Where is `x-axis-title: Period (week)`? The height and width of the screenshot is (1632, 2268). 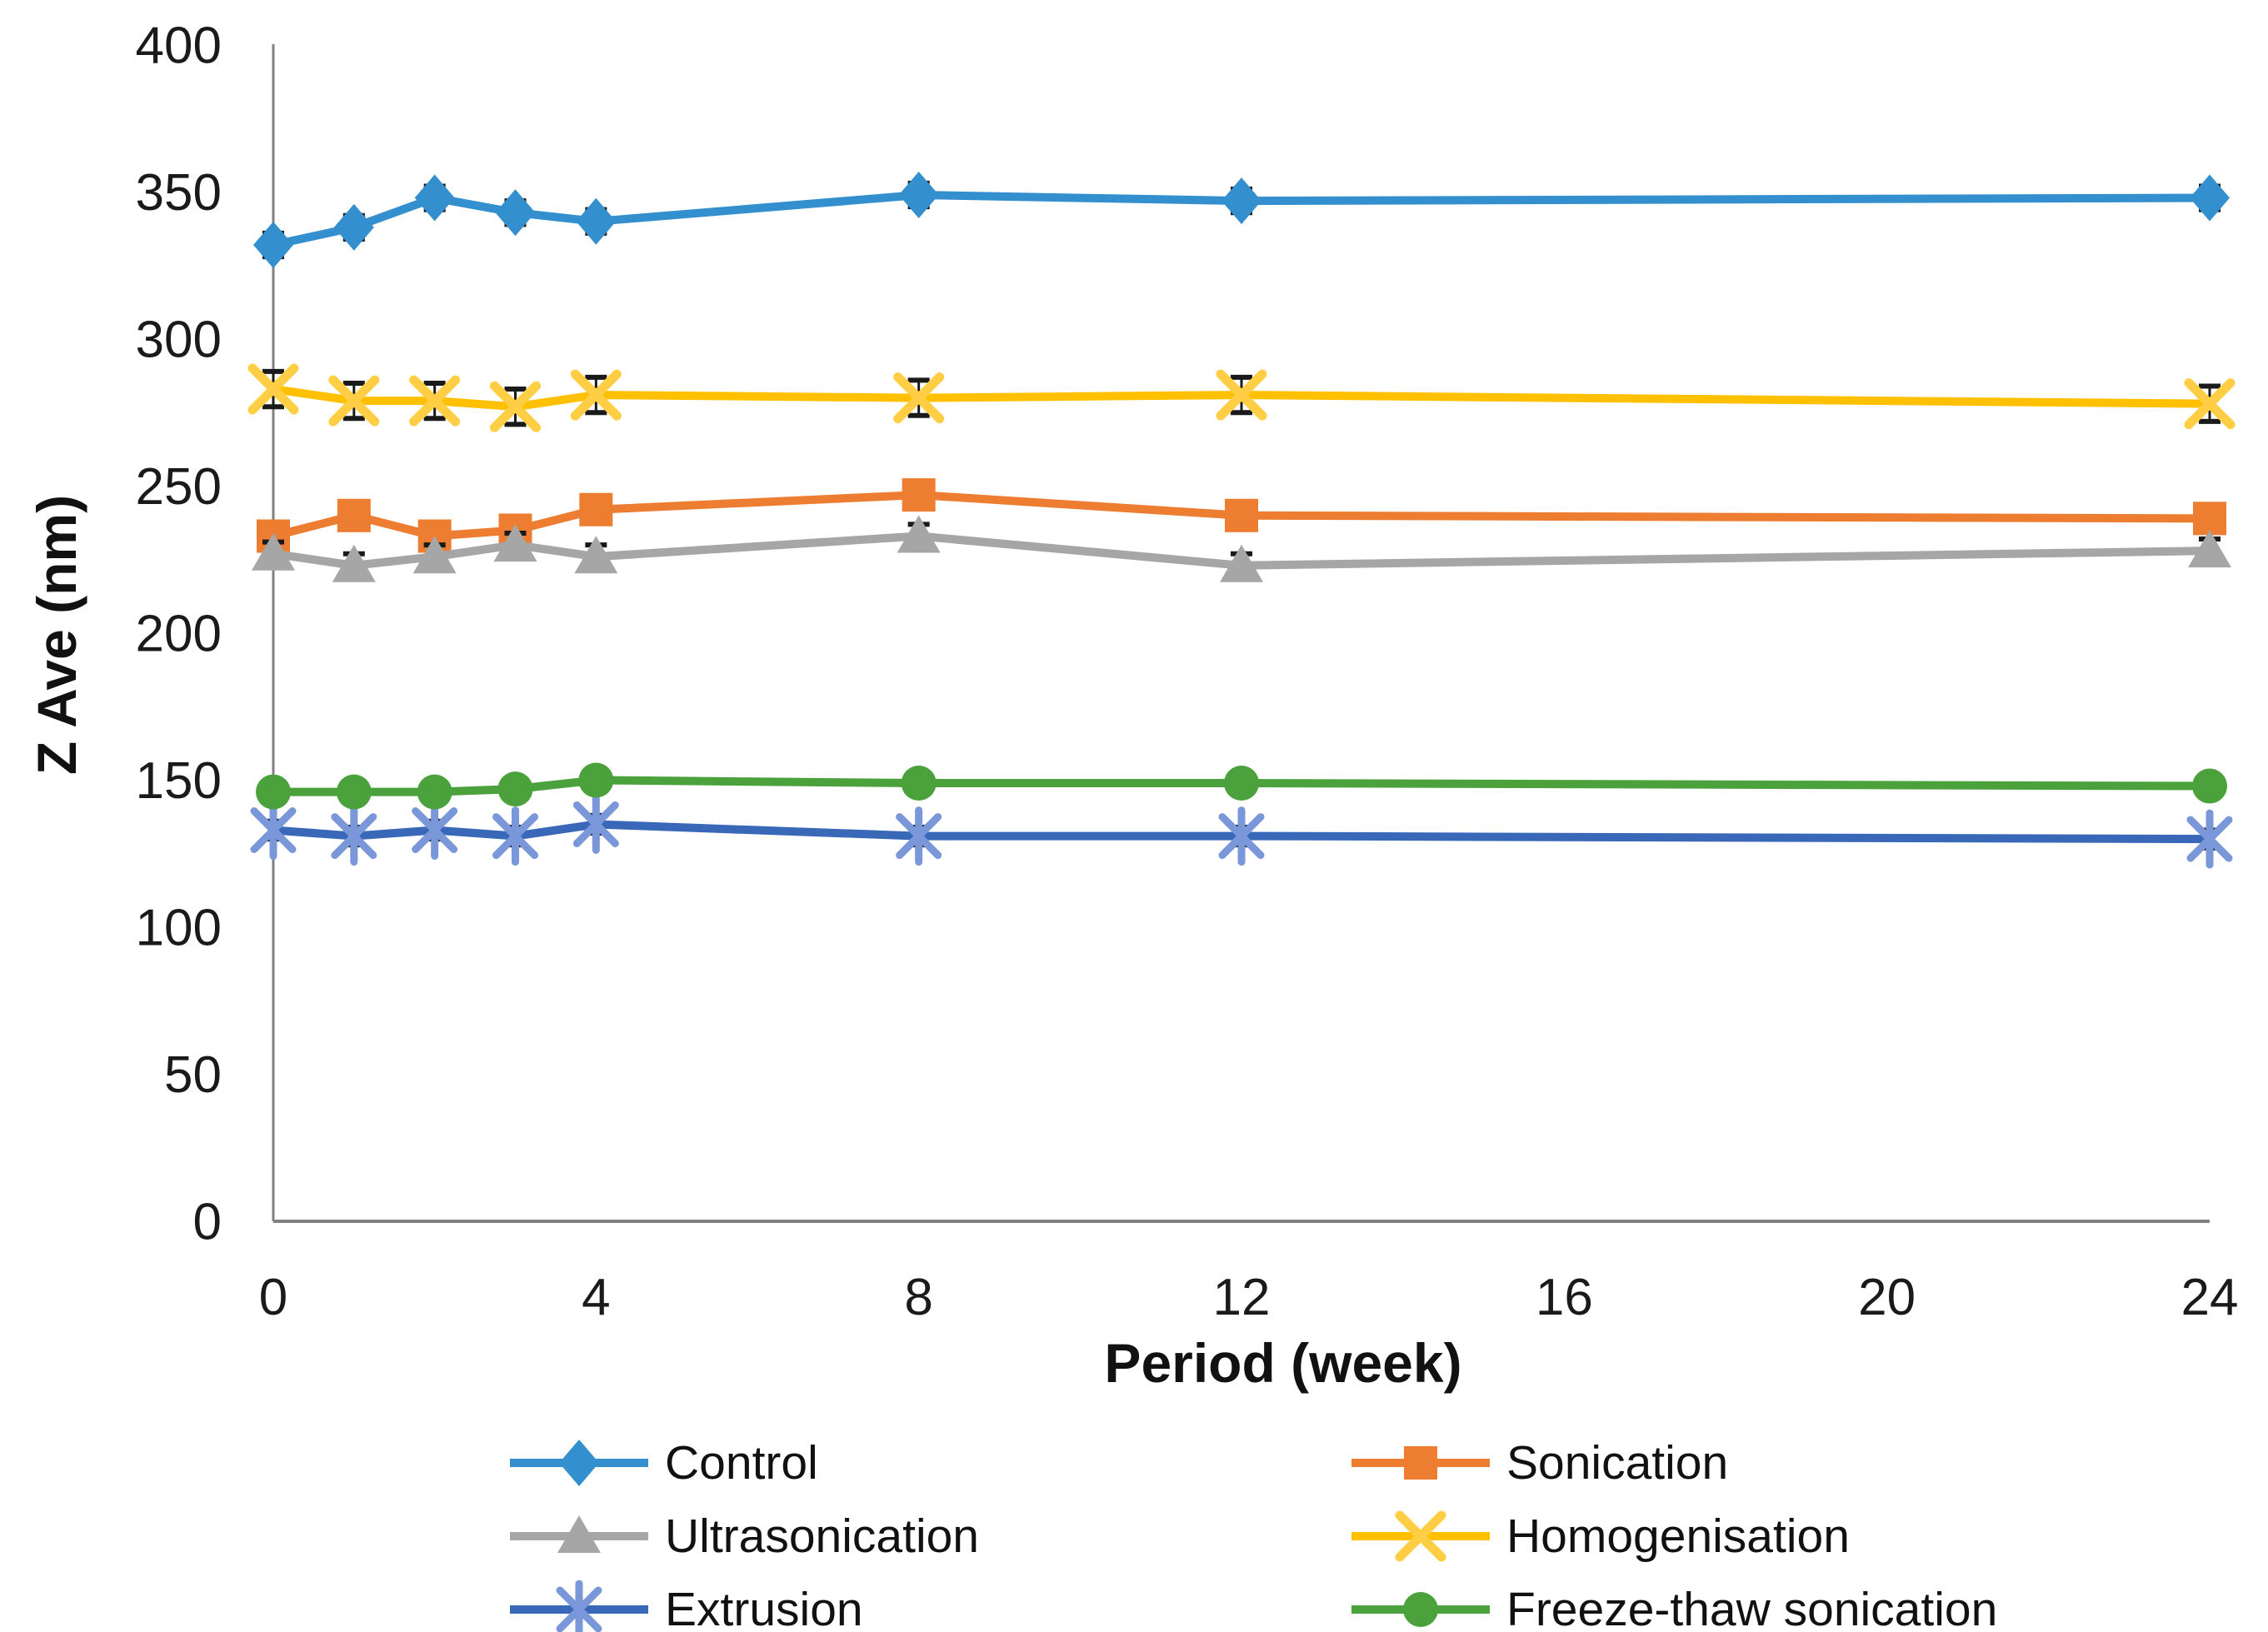 x-axis-title: Period (week) is located at coordinates (1283, 1363).